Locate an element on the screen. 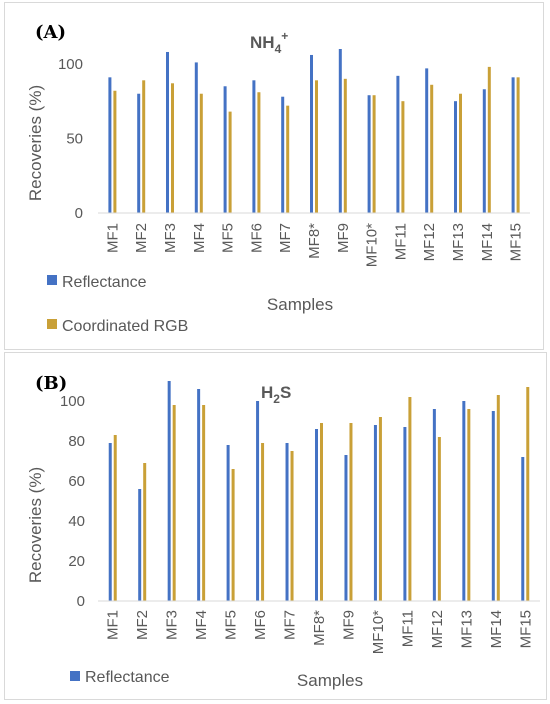 The image size is (550, 704). chart-b-xlabel: Samples is located at coordinates (330, 680).